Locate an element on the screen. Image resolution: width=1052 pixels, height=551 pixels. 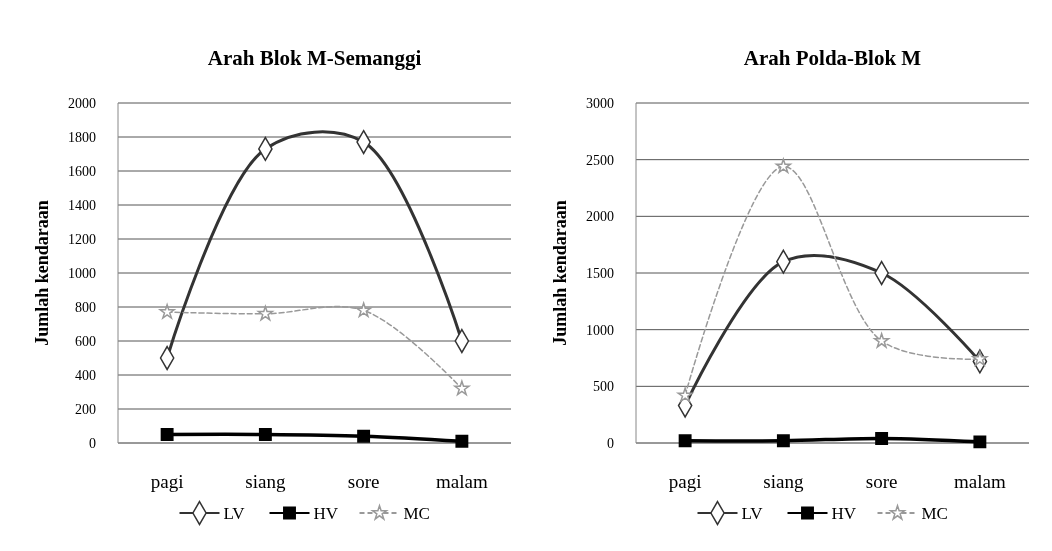
y-tick-label: 2500 is located at coordinates (600, 160).